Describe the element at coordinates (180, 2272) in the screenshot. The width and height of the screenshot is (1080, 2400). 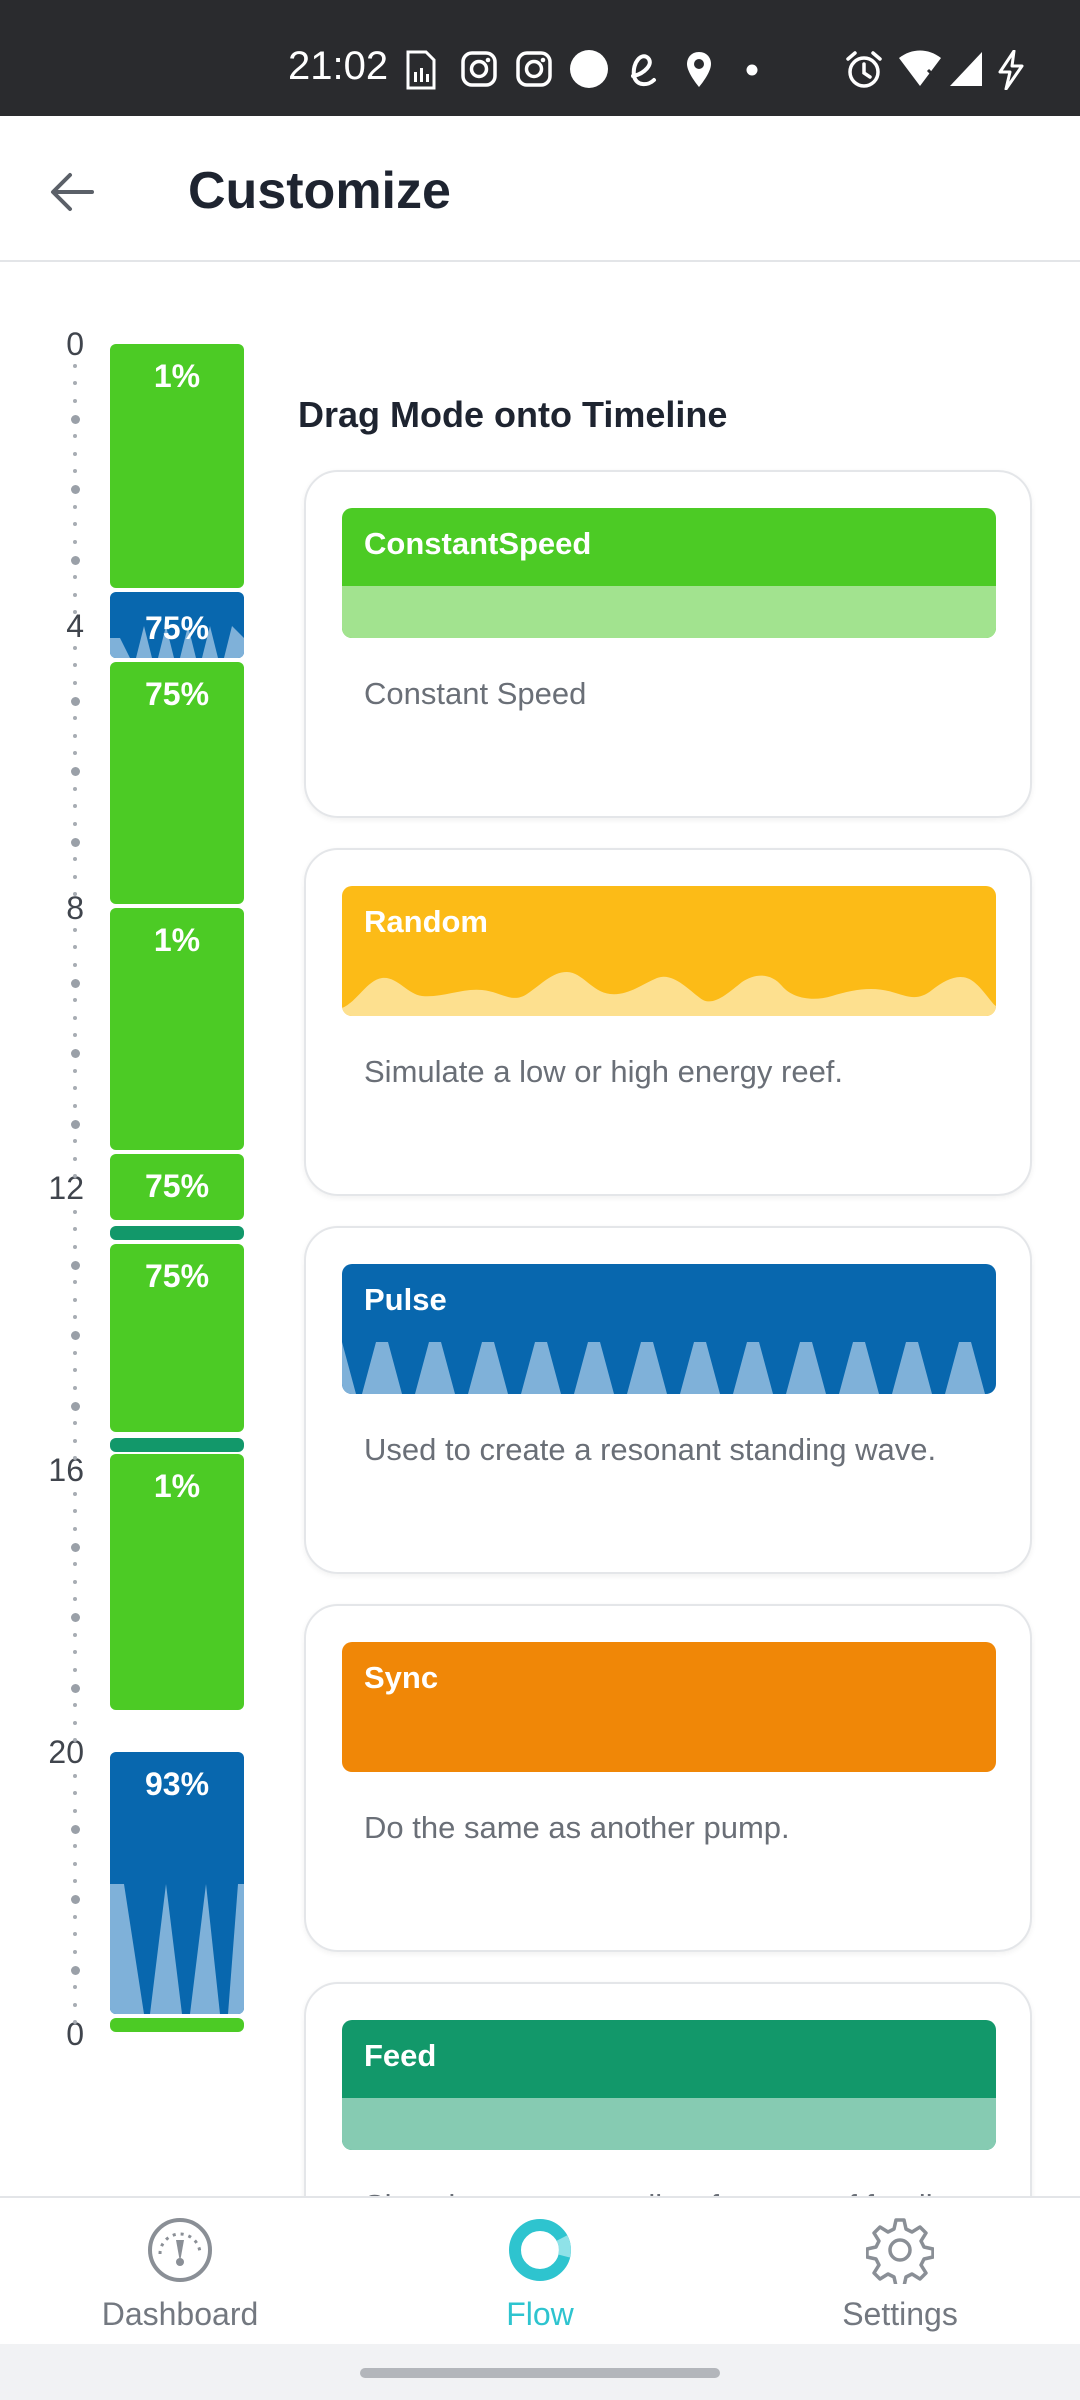
I see `nav-dashboard: Dashboard` at that location.